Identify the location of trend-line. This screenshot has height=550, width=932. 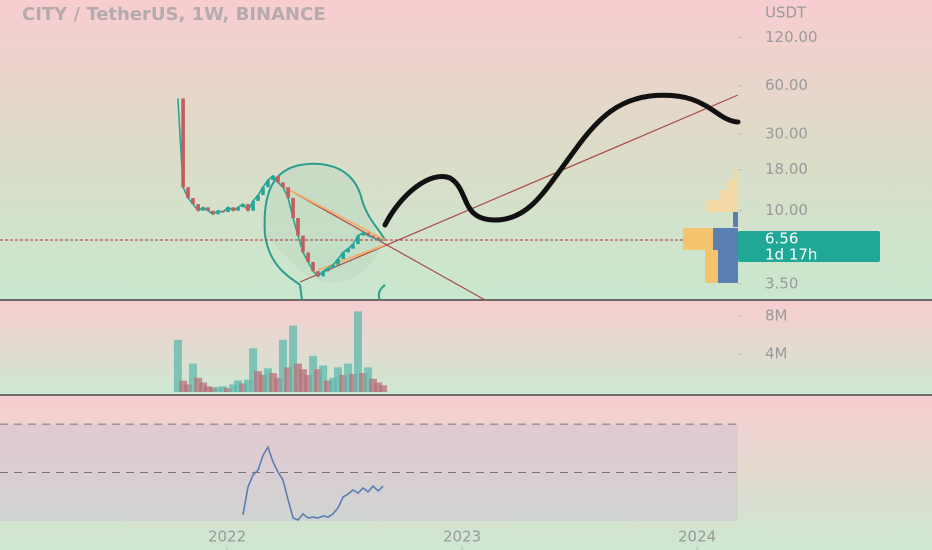
(382, 242).